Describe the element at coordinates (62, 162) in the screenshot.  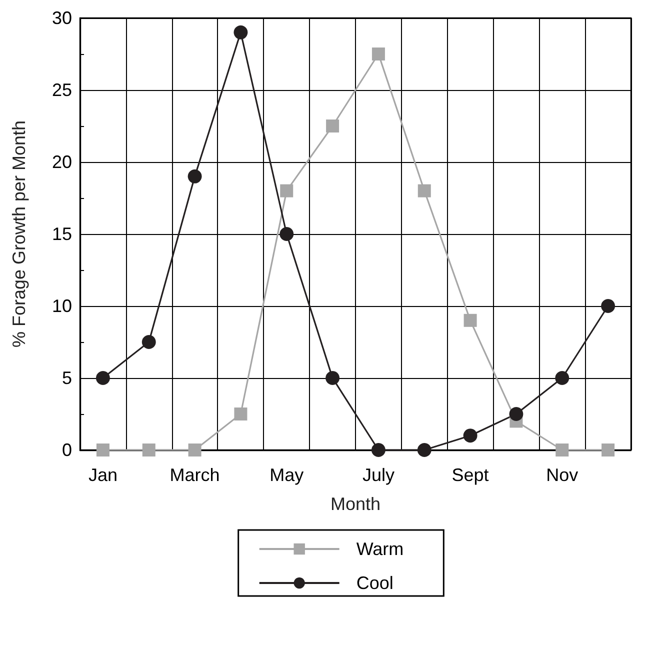
I see `y-tick-label: 20` at that location.